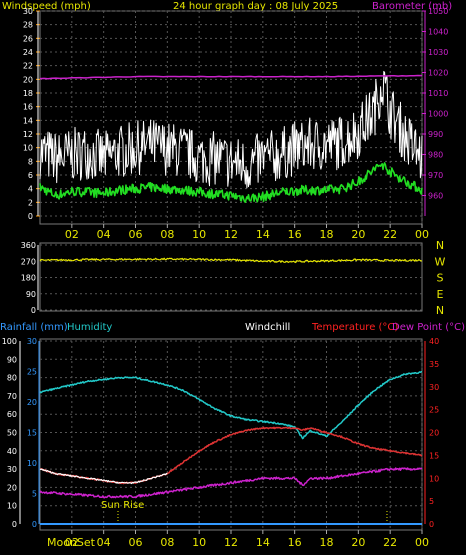 This screenshot has height=555, width=466. What do you see at coordinates (327, 542) in the screenshot?
I see `temp-x-tick-label: 18` at bounding box center [327, 542].